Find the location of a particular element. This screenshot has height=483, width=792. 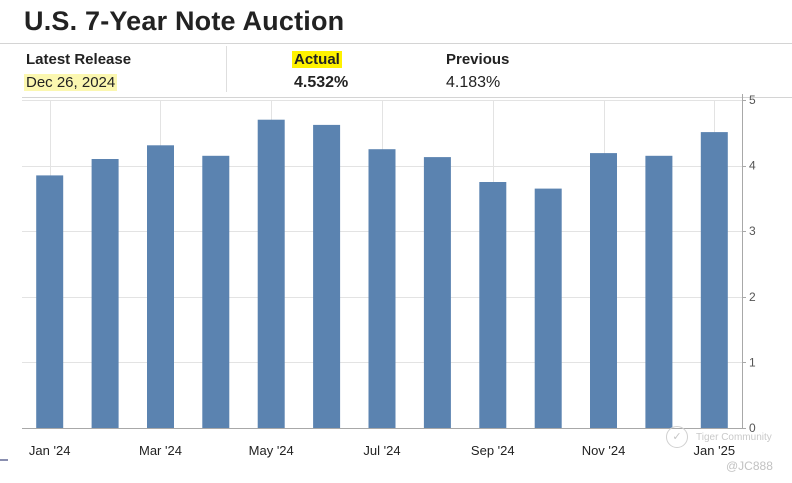

watermark-user: @JC888 is located at coordinates (749, 466).